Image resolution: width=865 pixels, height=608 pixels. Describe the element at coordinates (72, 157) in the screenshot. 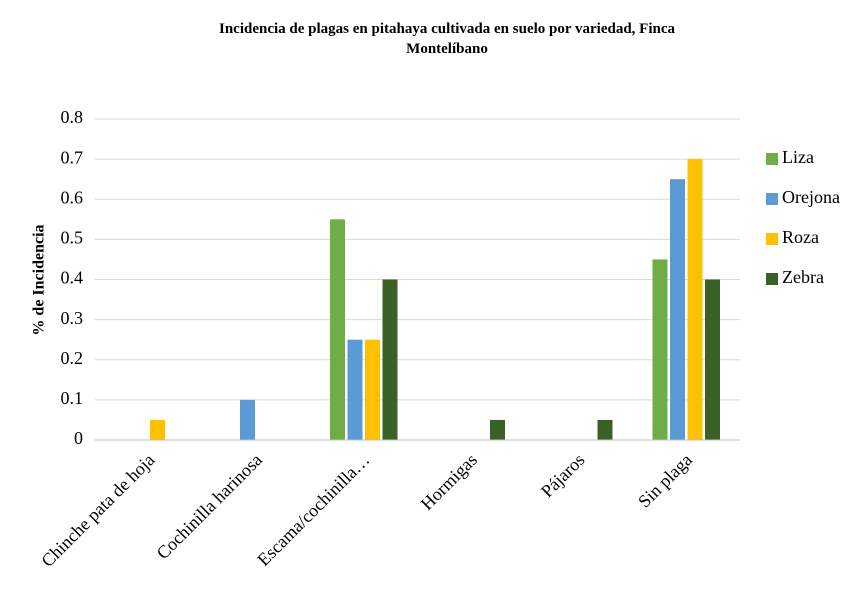

I see `y-tick-label: 0.7` at that location.